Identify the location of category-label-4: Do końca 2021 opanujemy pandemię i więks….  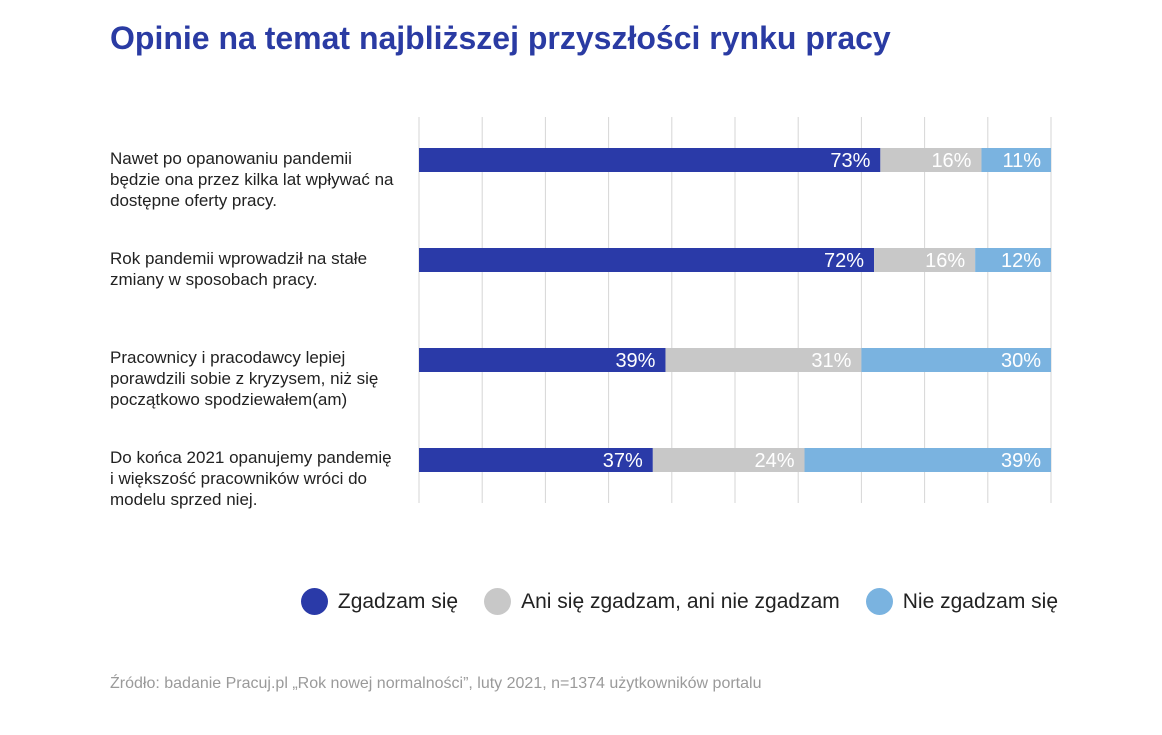
(251, 478).